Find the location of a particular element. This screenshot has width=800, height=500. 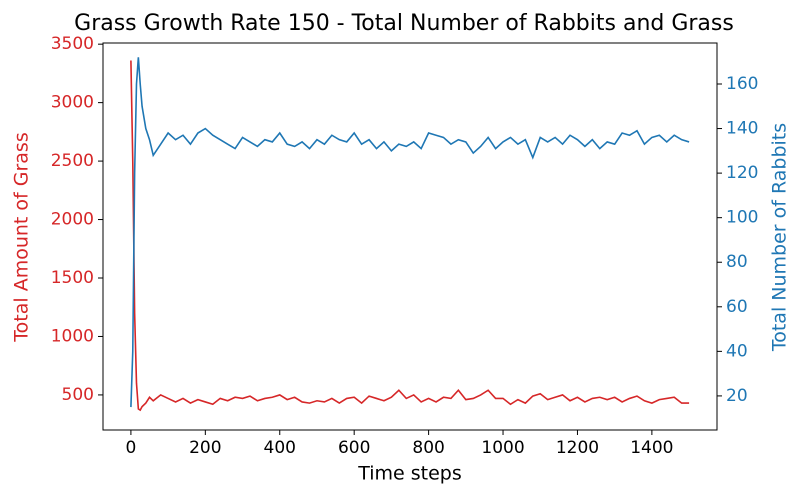

y-tick-label: 2000 is located at coordinates (72, 220).